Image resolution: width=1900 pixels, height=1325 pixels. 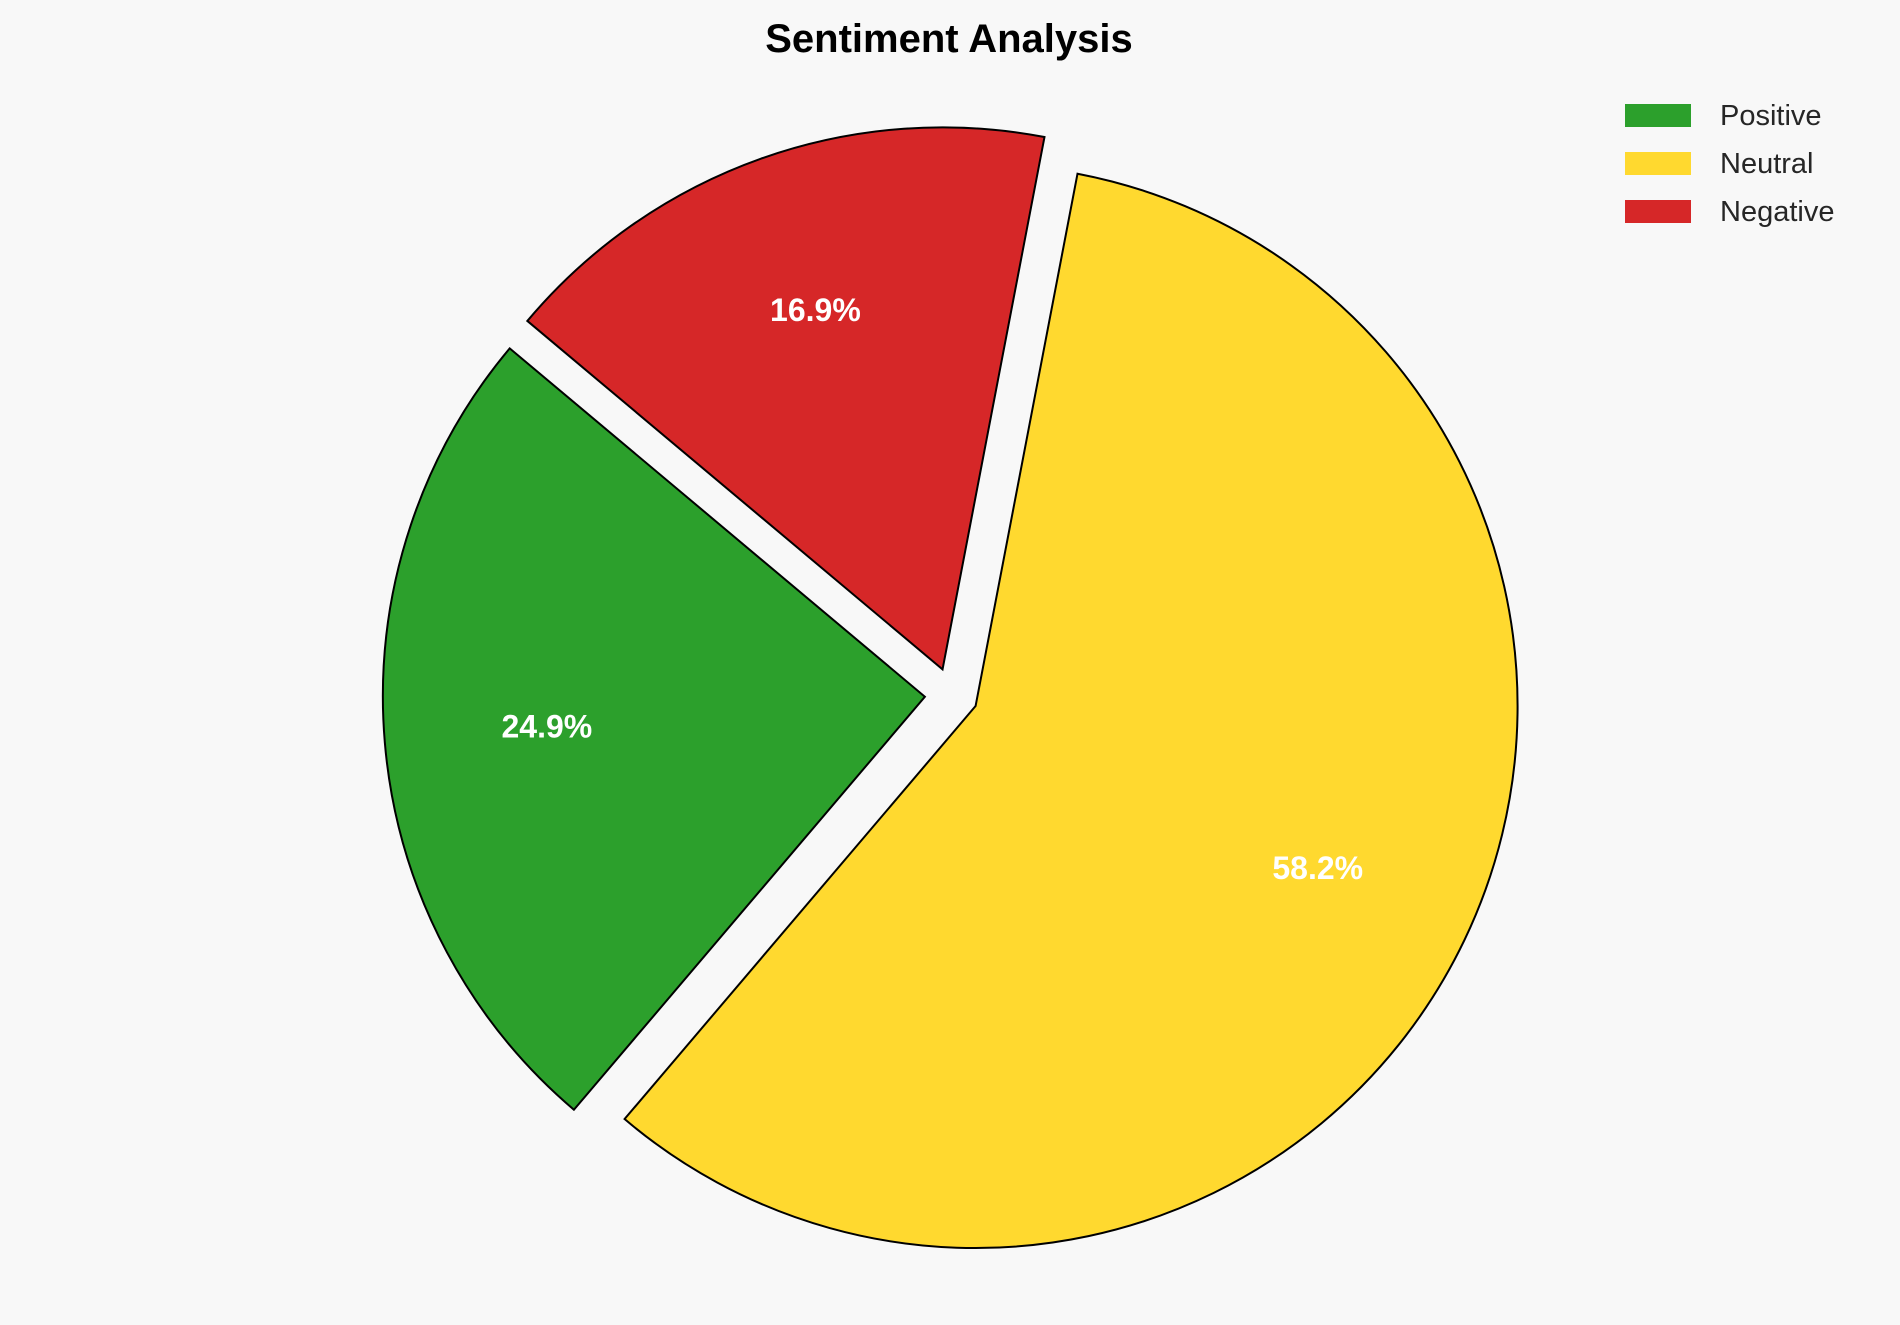 I want to click on pie-slice-negative, so click(x=785, y=399).